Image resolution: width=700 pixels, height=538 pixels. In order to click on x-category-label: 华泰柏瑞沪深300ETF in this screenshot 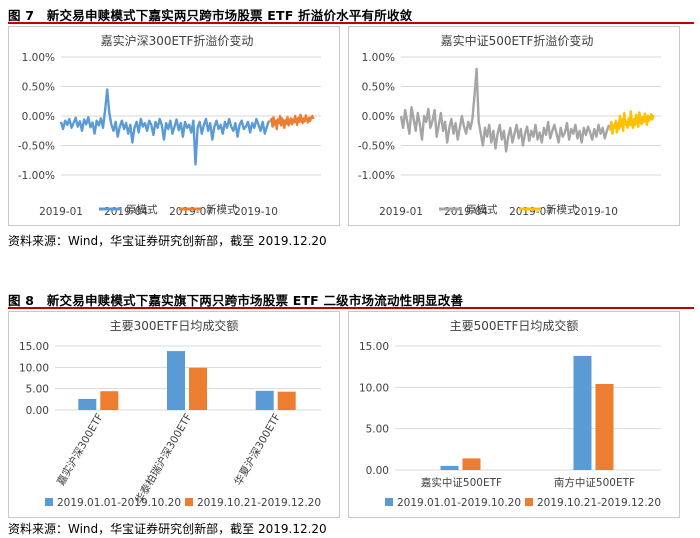, I will do `click(163, 458)`.